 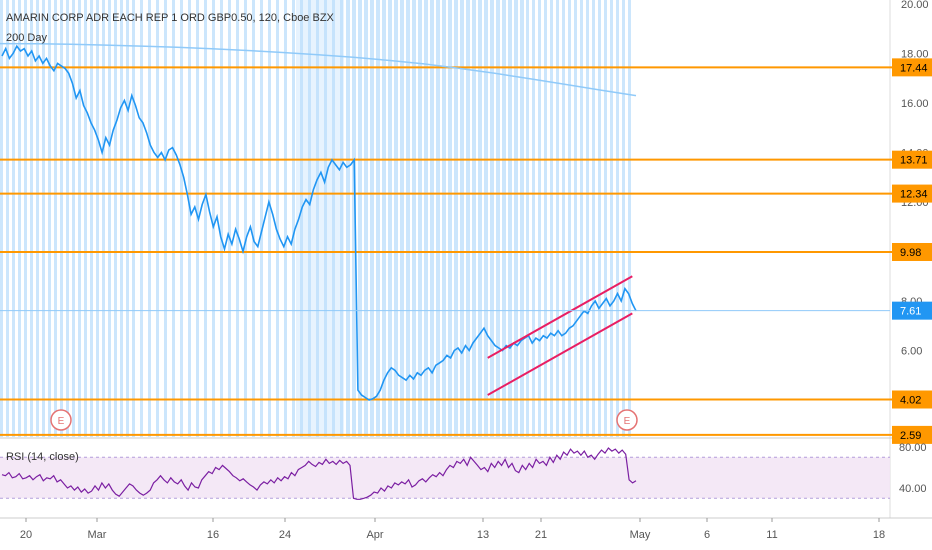 I want to click on x-tick-label: Apr, so click(x=374, y=535).